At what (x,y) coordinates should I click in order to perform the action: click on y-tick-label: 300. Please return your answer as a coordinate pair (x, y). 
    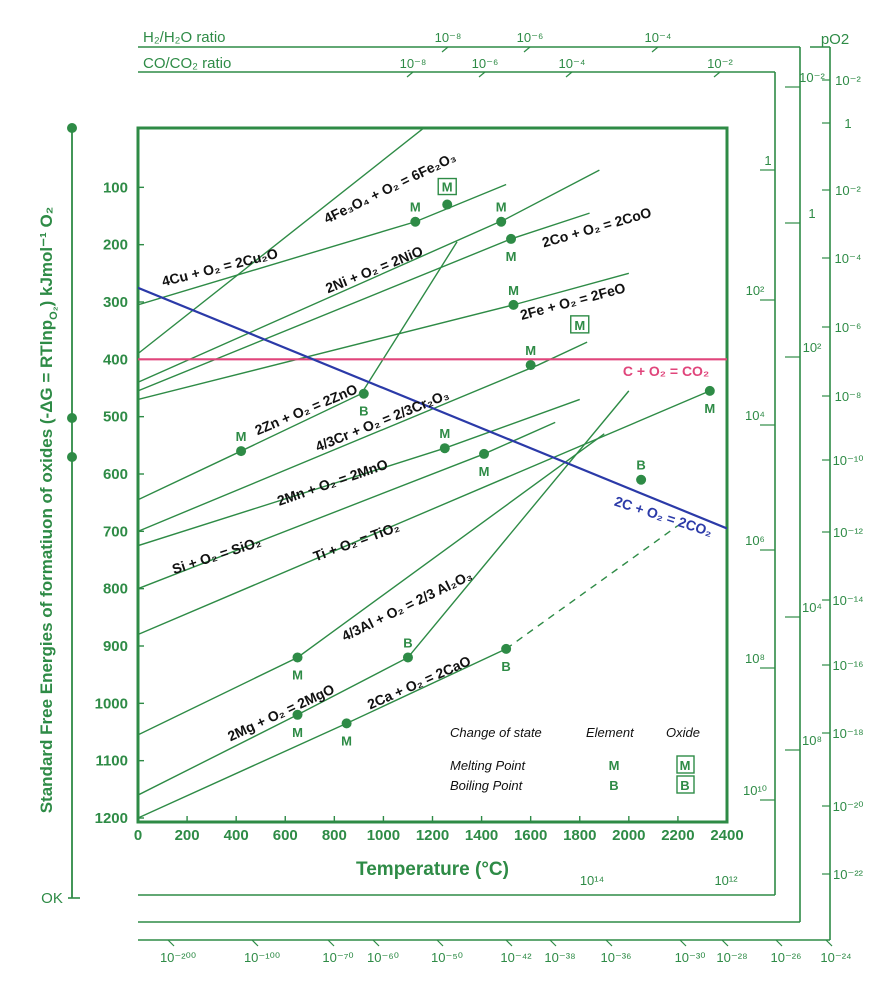
    Looking at the image, I should click on (115, 302).